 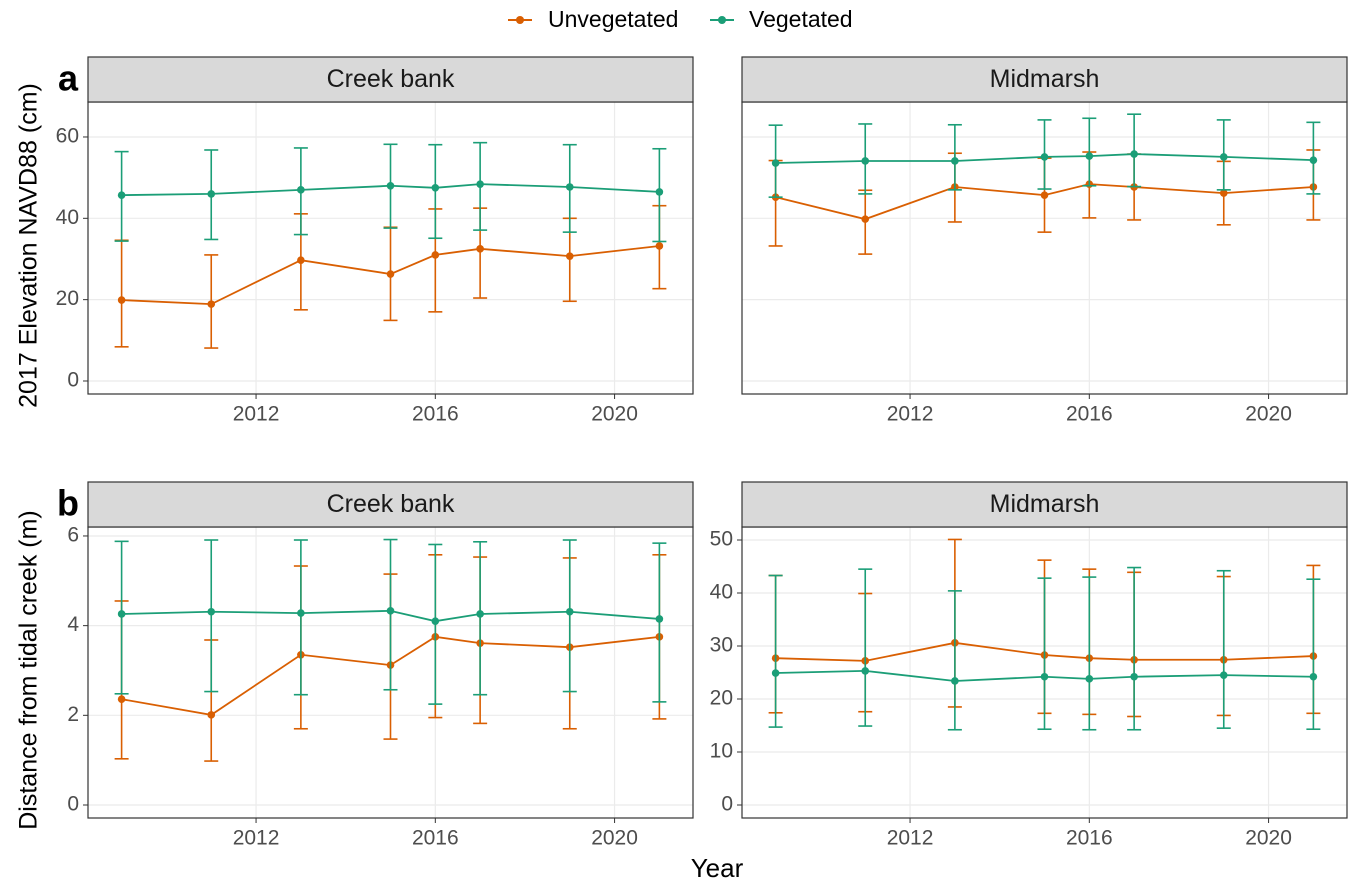 What do you see at coordinates (721, 539) in the screenshot?
I see `y-tick-label: 50` at bounding box center [721, 539].